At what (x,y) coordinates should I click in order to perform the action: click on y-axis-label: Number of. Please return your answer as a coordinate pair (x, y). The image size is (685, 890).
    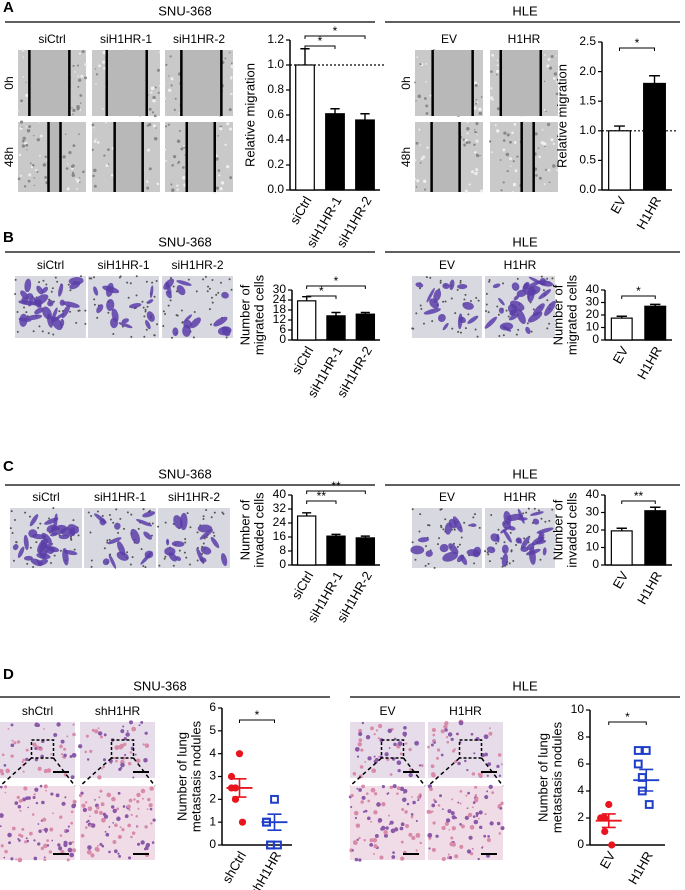
    Looking at the image, I should click on (244, 314).